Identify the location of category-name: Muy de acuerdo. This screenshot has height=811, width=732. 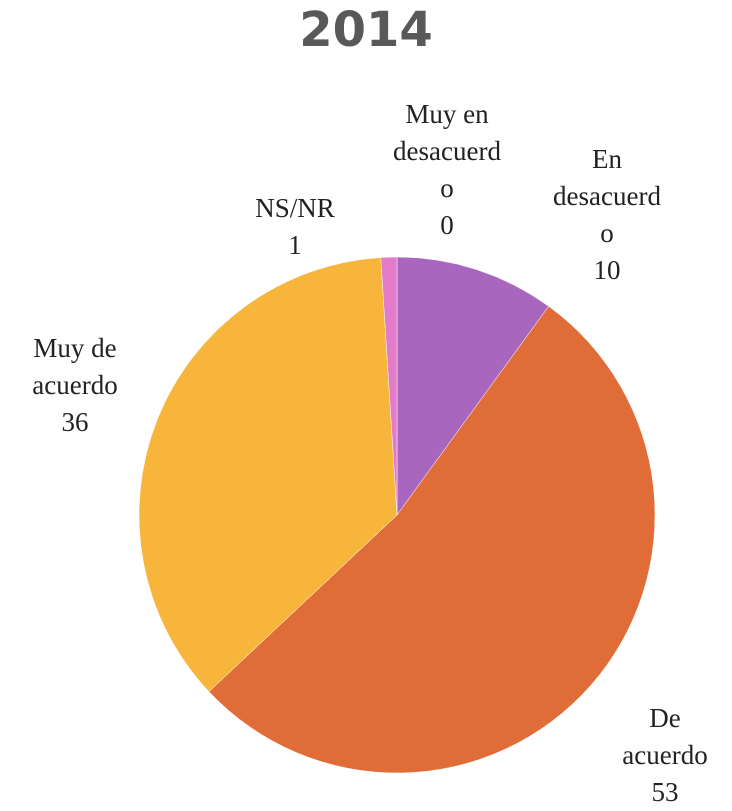
(75, 366).